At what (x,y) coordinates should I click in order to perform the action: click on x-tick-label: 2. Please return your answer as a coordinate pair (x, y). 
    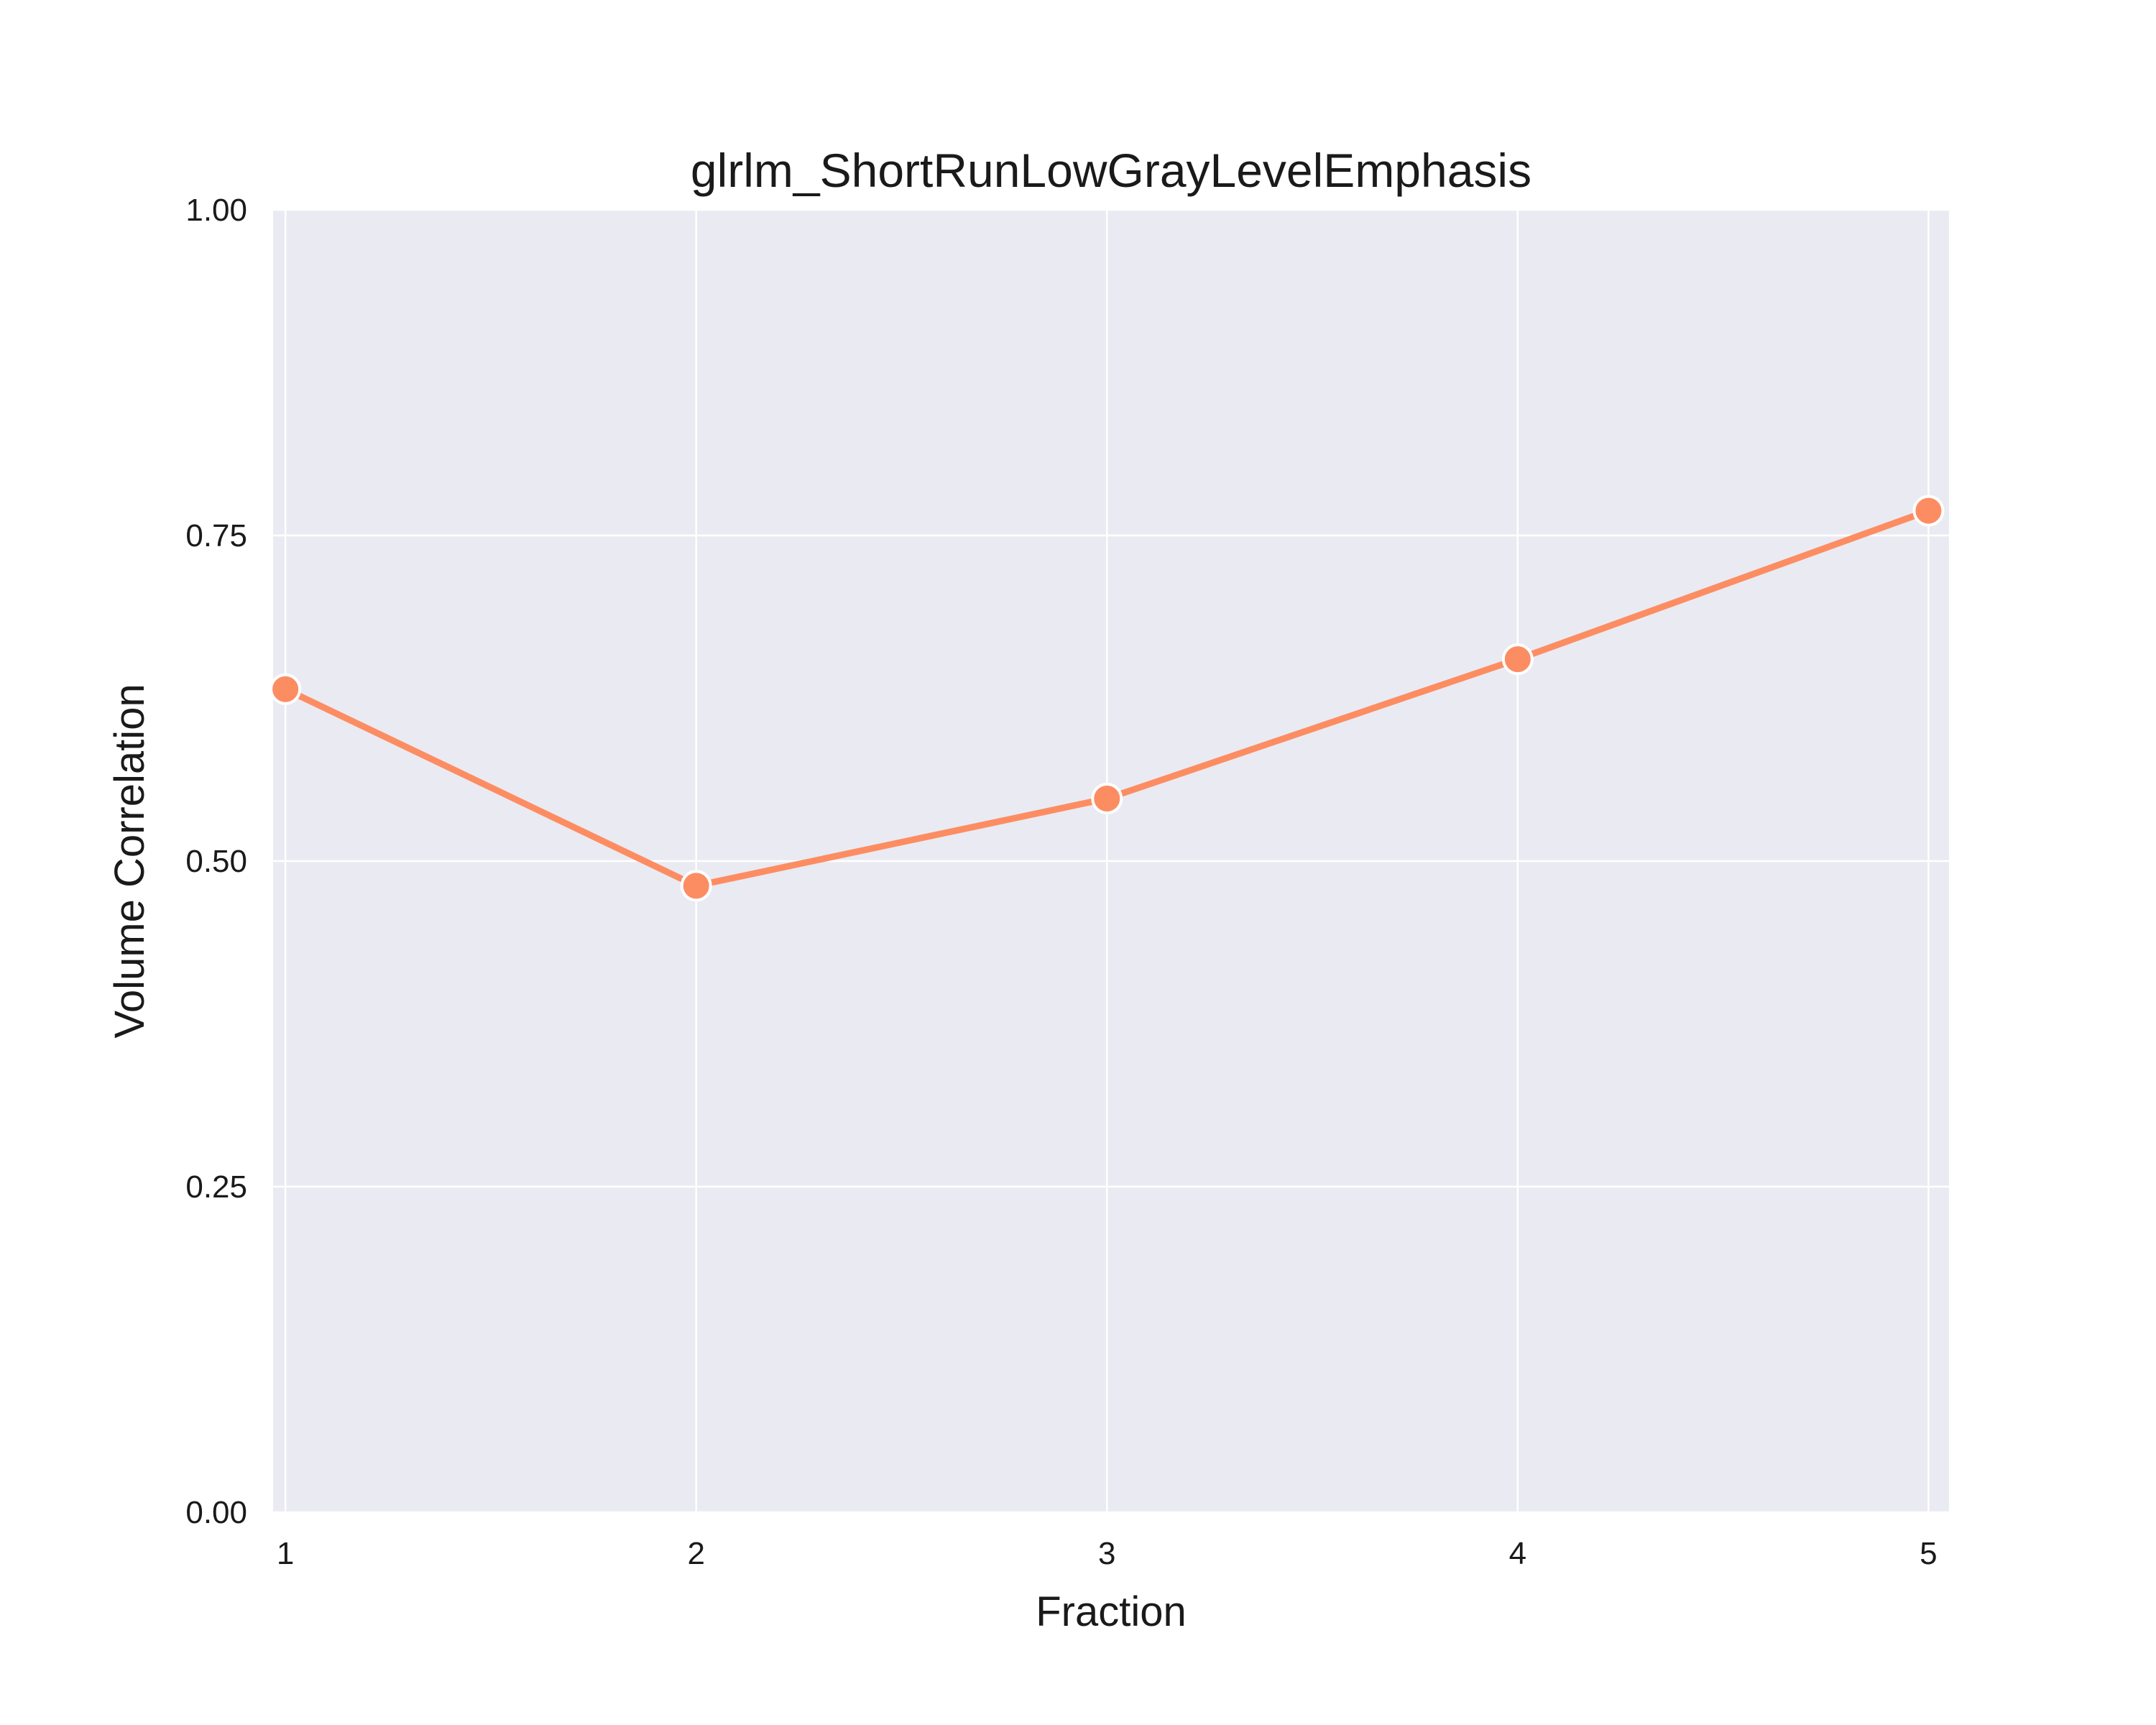
    Looking at the image, I should click on (695, 1553).